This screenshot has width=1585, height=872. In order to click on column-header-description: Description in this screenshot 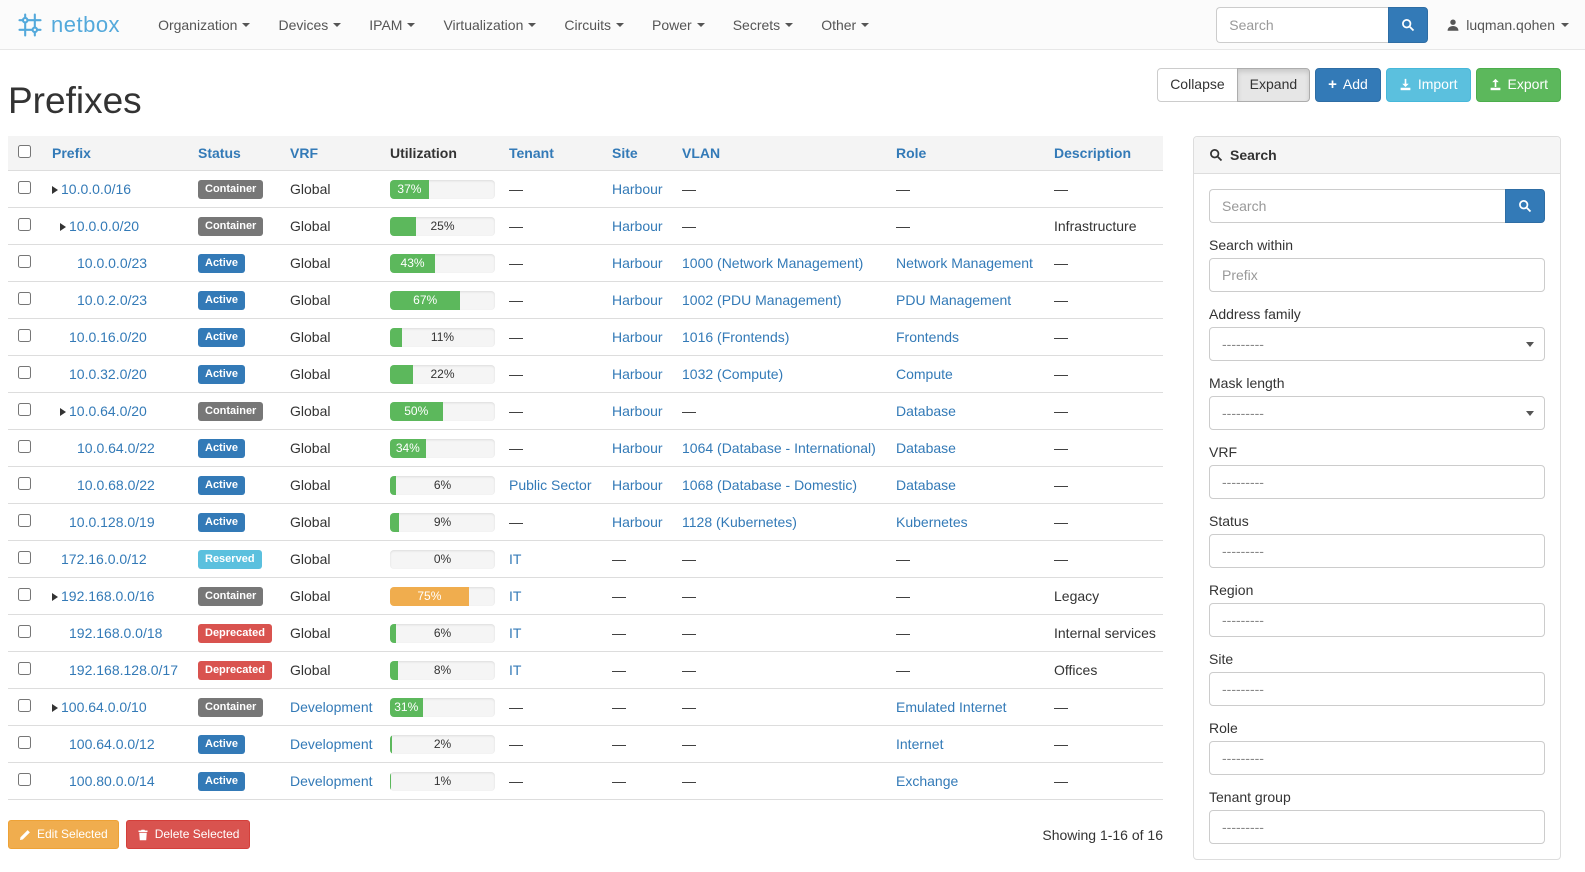, I will do `click(1104, 153)`.